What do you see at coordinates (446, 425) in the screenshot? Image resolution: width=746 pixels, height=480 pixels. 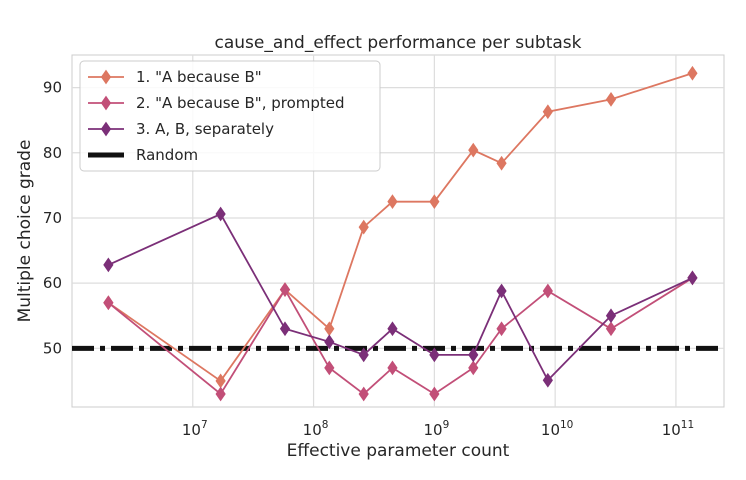 I see `x-tick-exponent: 9` at bounding box center [446, 425].